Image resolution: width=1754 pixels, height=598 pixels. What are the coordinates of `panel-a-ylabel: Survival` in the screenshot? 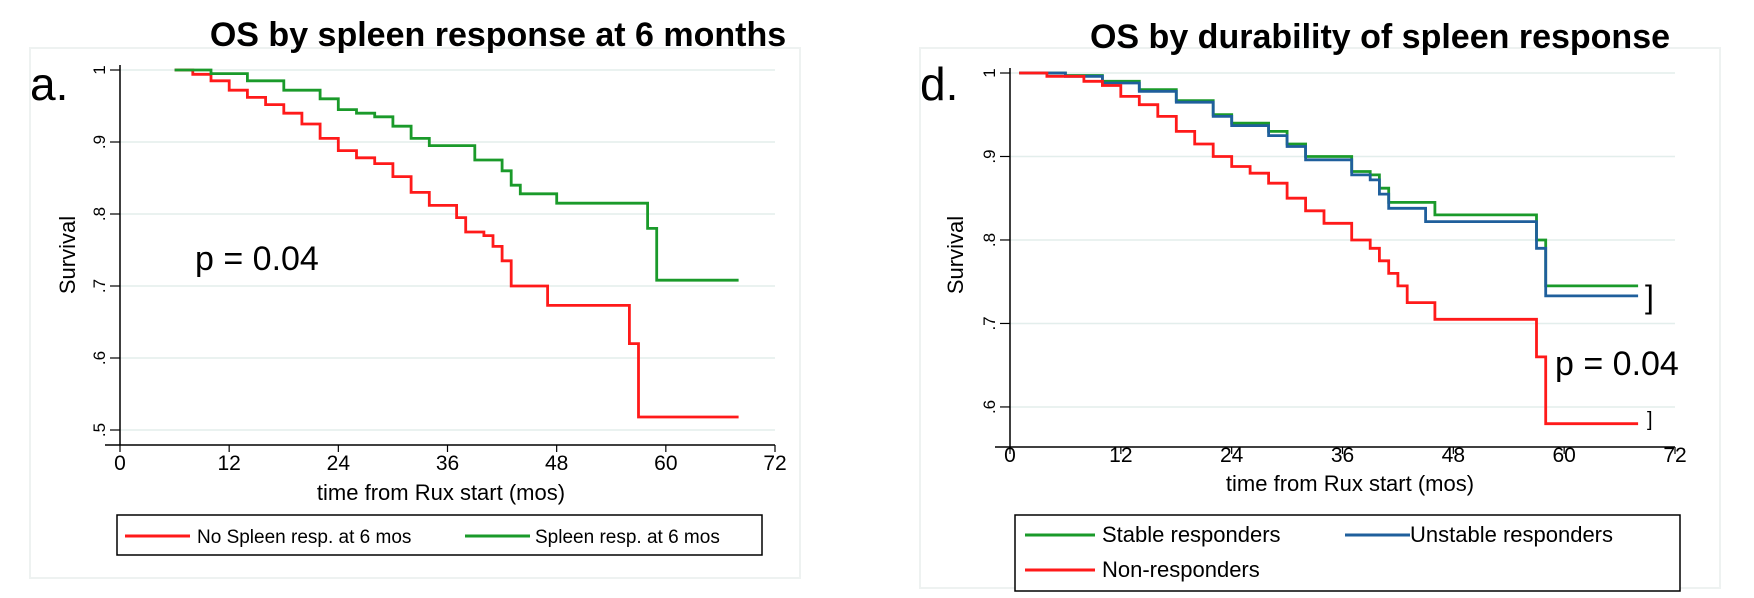 It's located at (67, 255).